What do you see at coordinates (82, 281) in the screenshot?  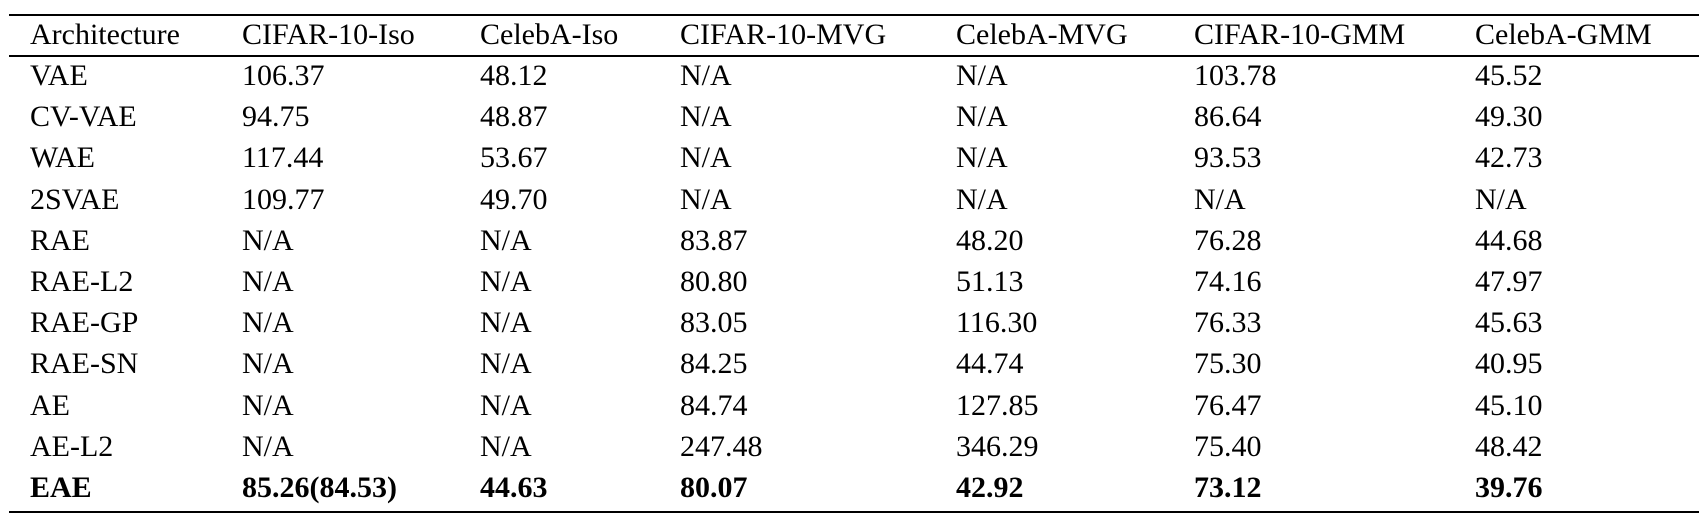 I see `row-label: RAE-L2` at bounding box center [82, 281].